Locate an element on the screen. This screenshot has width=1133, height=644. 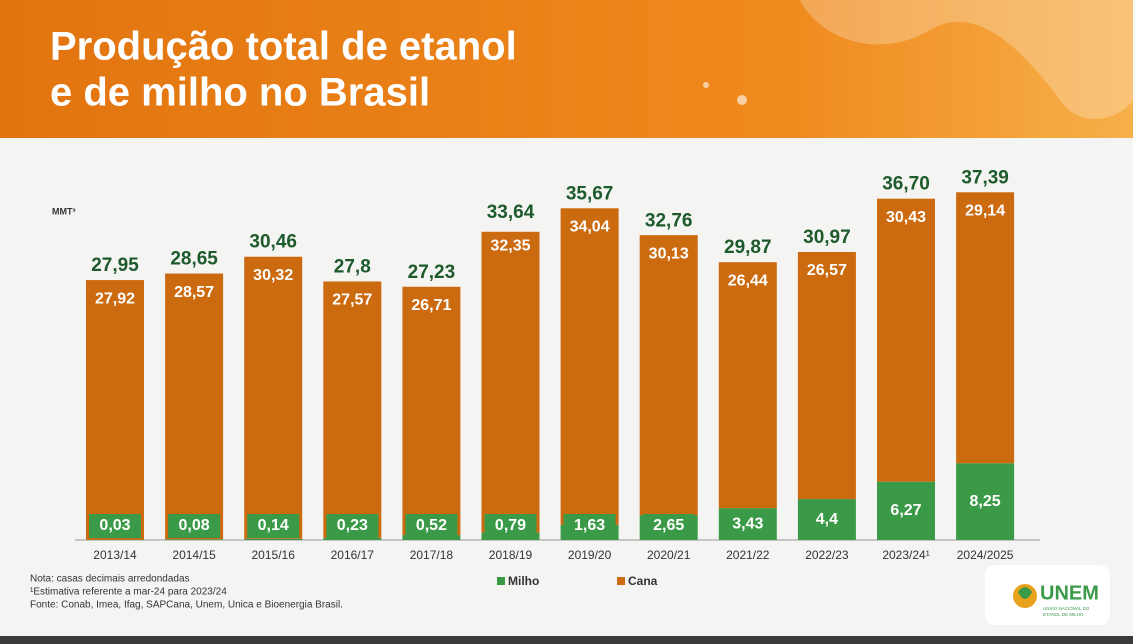
logo-name: UNEM is located at coordinates (1069, 593).